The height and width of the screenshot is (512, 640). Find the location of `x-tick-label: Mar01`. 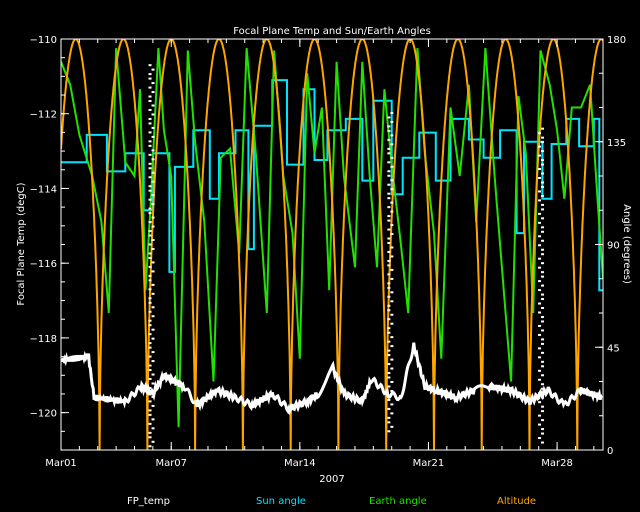

x-tick-label: Mar01 is located at coordinates (61, 463).